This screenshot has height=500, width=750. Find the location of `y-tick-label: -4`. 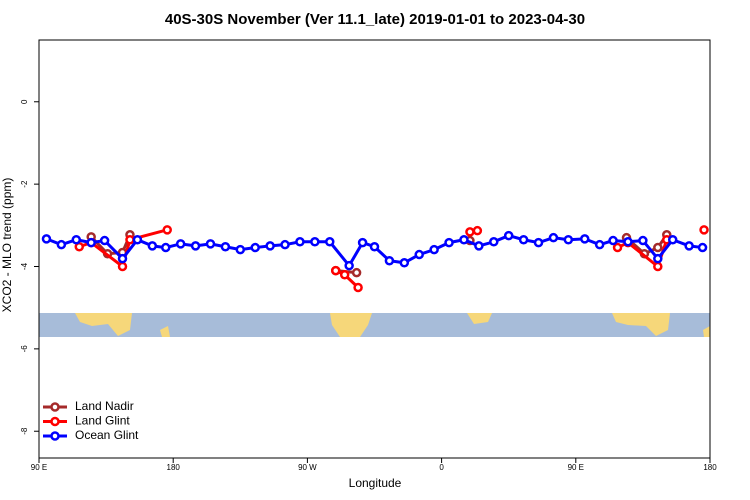

y-tick-label: -4 is located at coordinates (24, 266).